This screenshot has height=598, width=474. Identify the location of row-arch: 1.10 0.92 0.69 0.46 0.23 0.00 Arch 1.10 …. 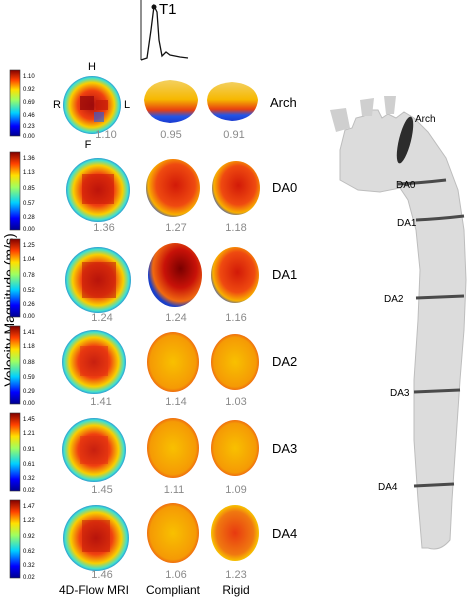
(153, 105).